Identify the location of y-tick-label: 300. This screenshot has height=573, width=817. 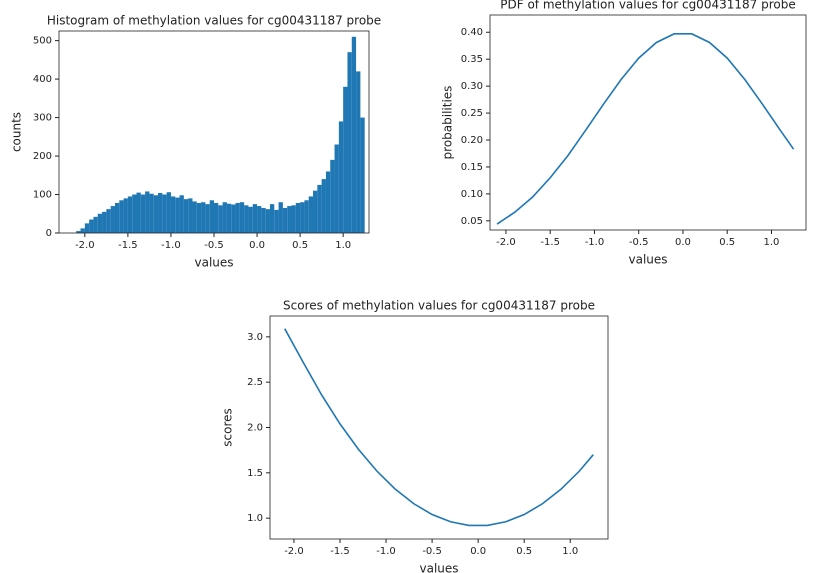
(42, 118).